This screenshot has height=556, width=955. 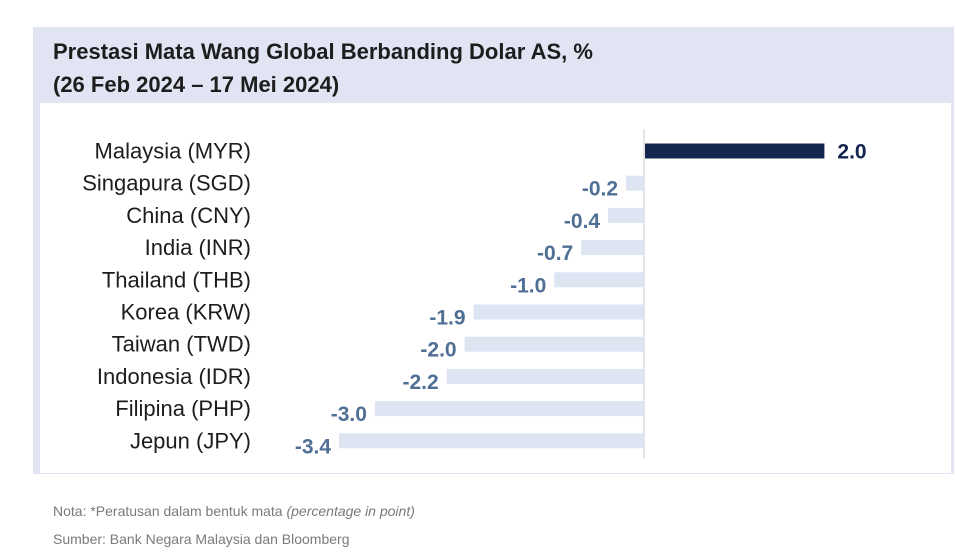 I want to click on data-label: -0.4, so click(x=582, y=221).